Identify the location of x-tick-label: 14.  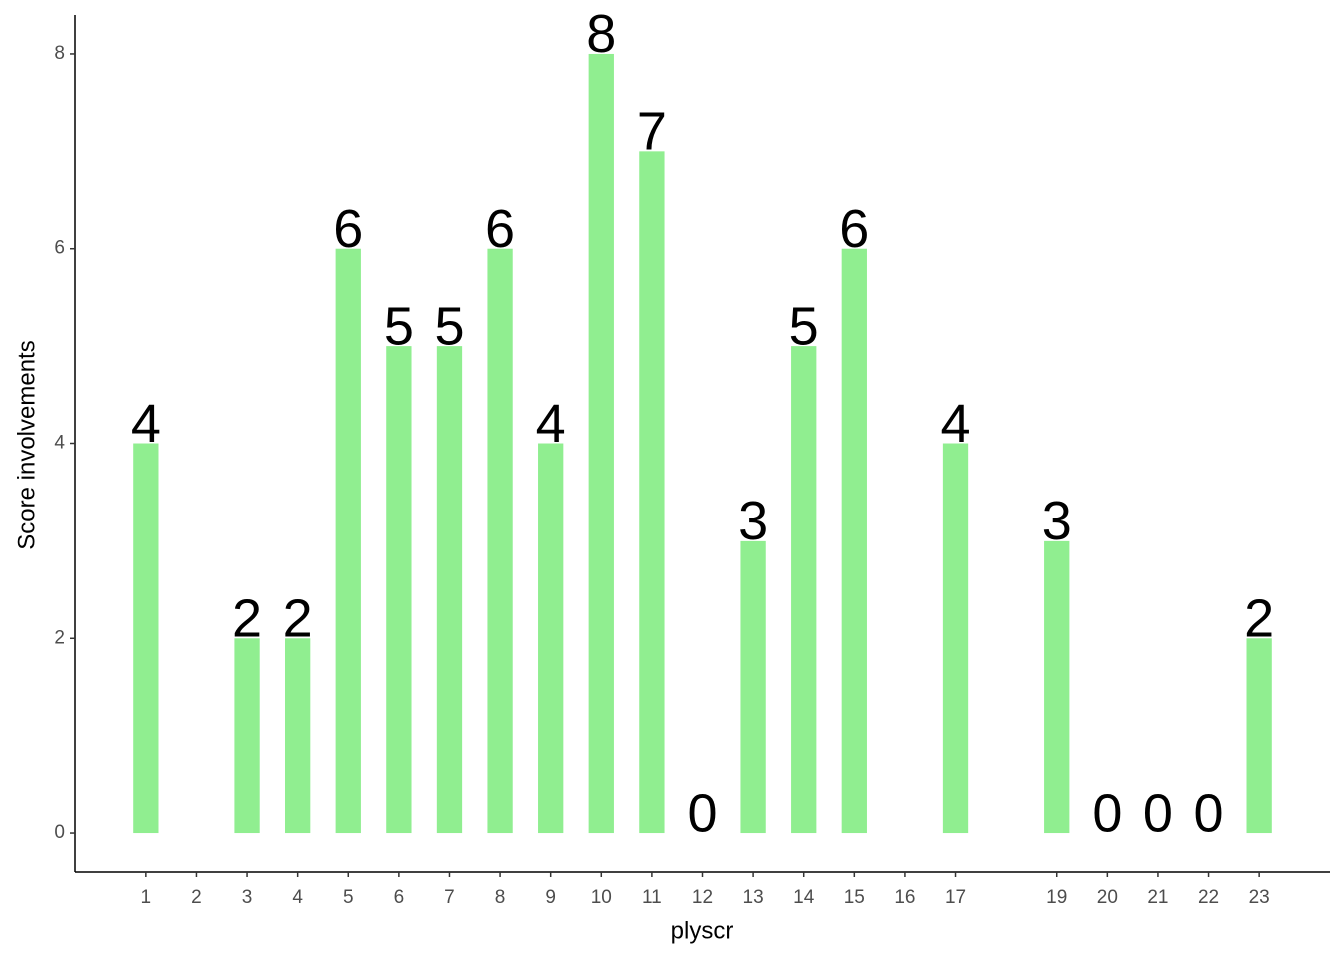
(804, 897).